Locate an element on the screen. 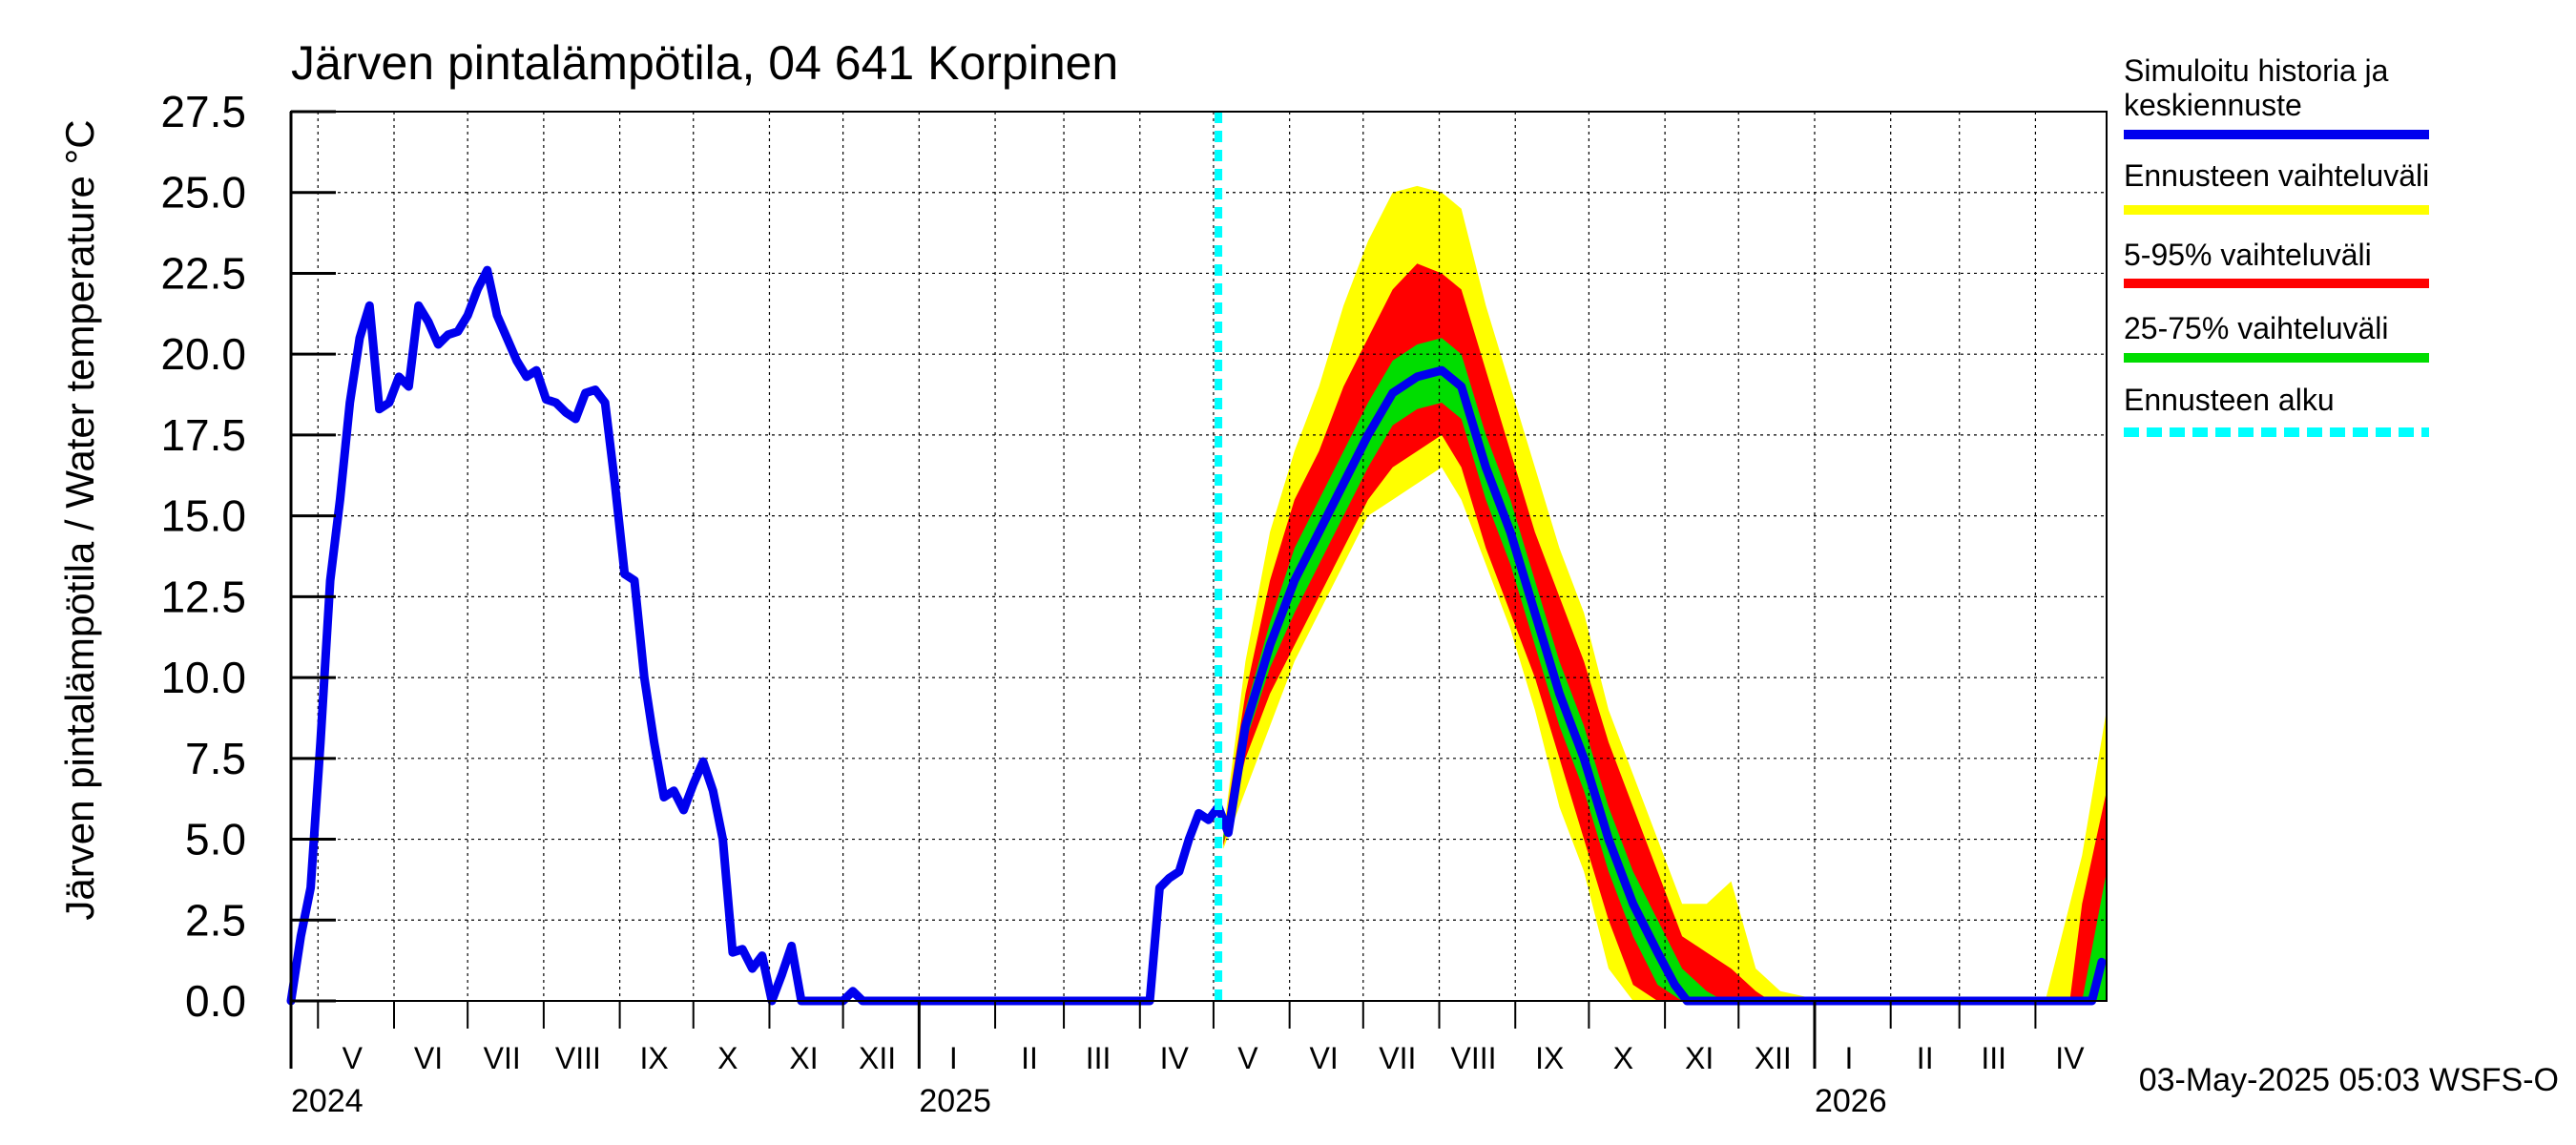 This screenshot has height=1145, width=2576. legend-label: 25-75% vaihteluväli is located at coordinates (2256, 328).